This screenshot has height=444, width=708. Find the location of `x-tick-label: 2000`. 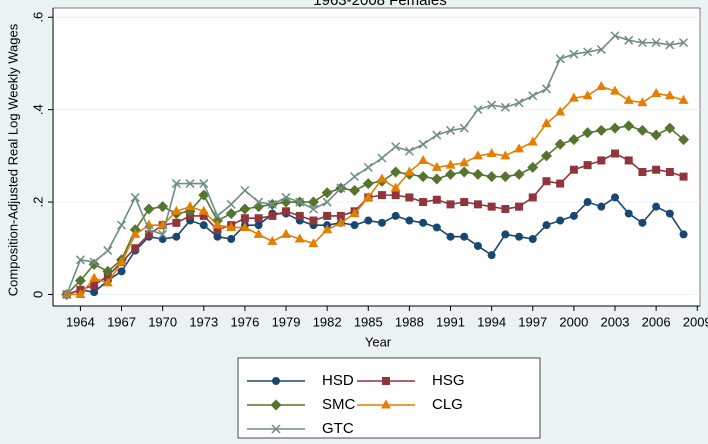

x-tick-label: 2000 is located at coordinates (573, 321).